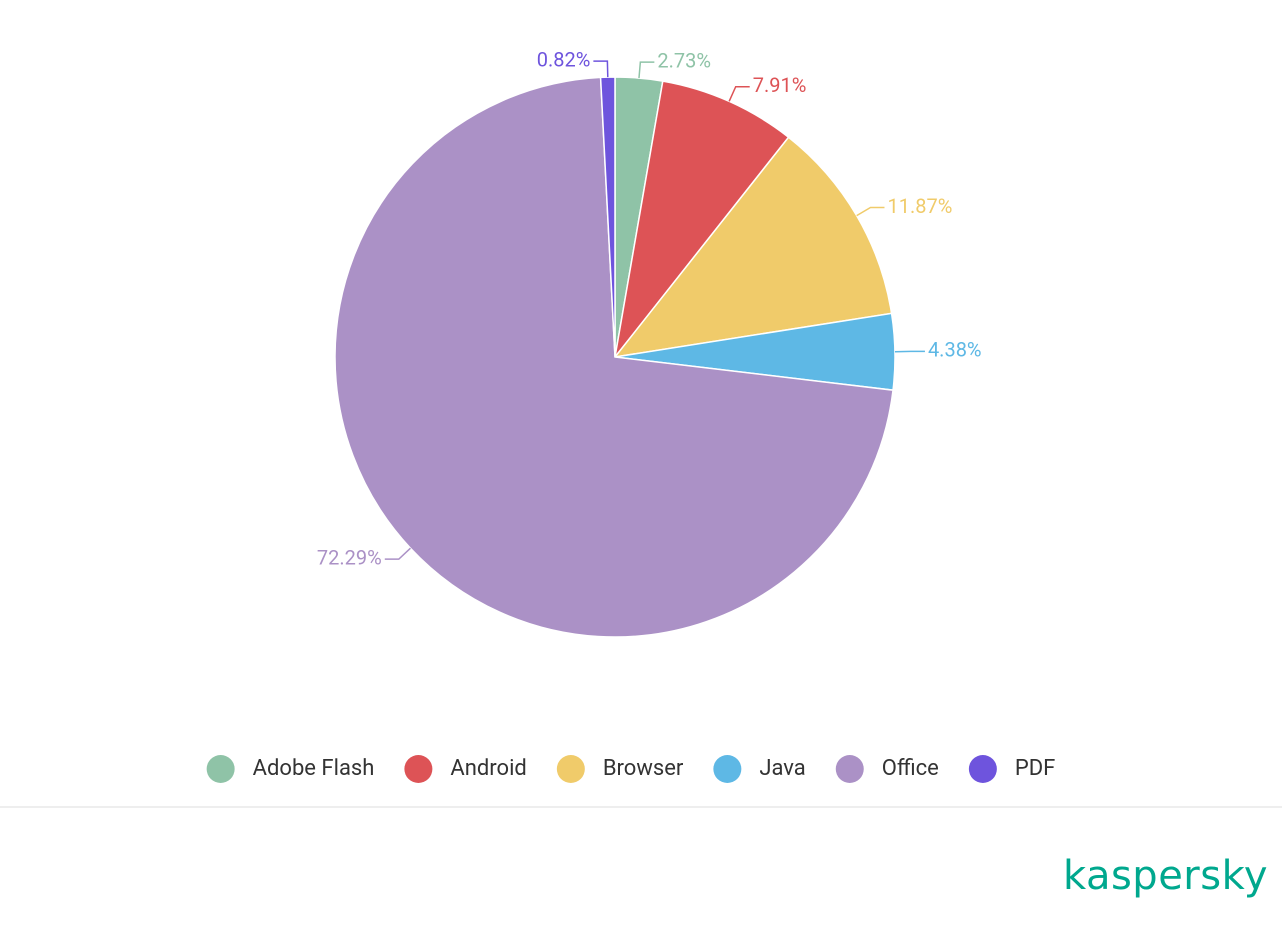  What do you see at coordinates (910, 768) in the screenshot?
I see `legend-label: Office` at bounding box center [910, 768].